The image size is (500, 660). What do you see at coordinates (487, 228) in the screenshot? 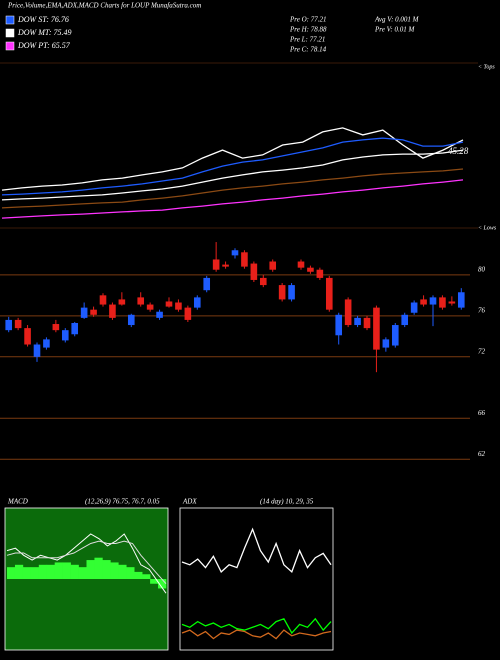
I see `annotation: < Lows` at bounding box center [487, 228].